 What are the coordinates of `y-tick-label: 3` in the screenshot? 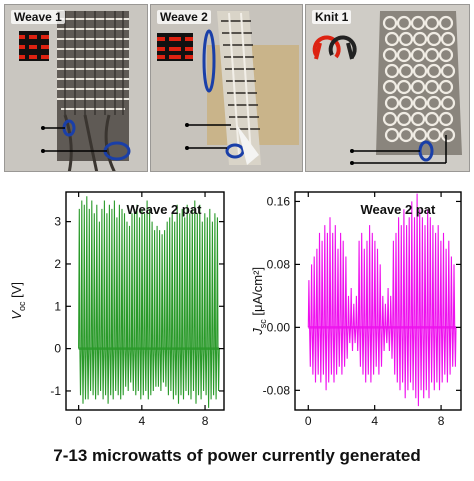 It's located at (57, 222).